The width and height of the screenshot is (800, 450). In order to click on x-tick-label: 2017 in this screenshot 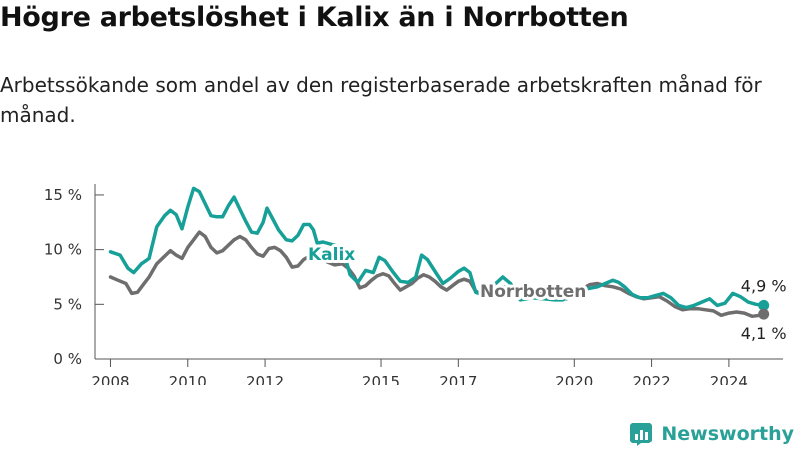, I will do `click(458, 379)`.